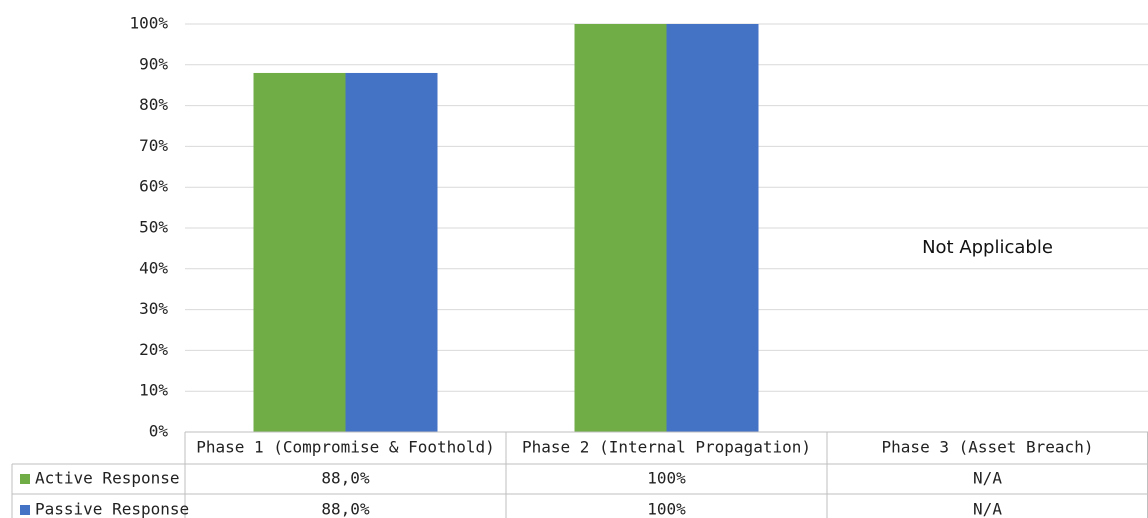 Image resolution: width=1148 pixels, height=518 pixels. I want to click on y-tick-label: 40%, so click(153, 267).